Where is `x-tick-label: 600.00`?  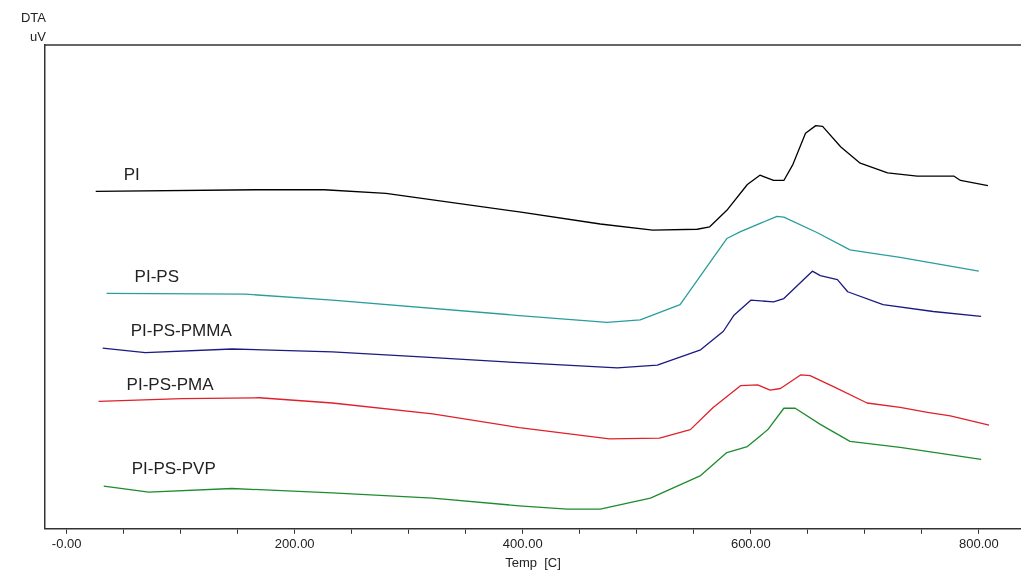
x-tick-label: 600.00 is located at coordinates (750, 544).